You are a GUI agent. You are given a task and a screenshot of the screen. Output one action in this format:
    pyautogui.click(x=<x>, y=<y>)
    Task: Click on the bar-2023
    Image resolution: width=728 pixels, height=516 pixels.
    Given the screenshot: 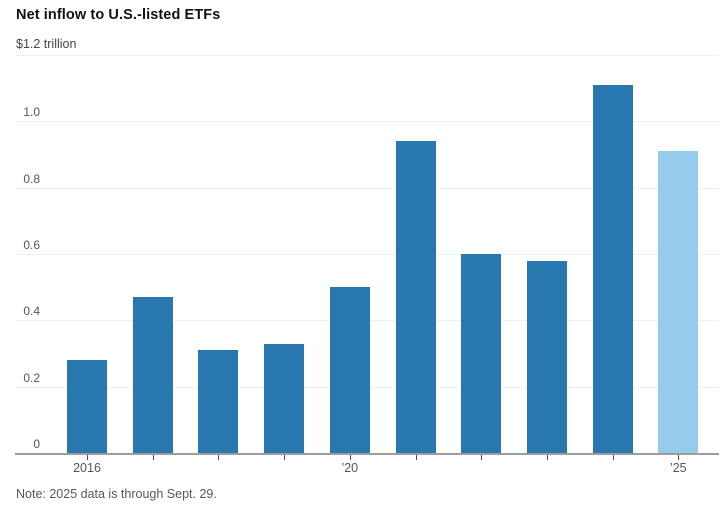 What is the action you would take?
    pyautogui.click(x=546, y=356)
    